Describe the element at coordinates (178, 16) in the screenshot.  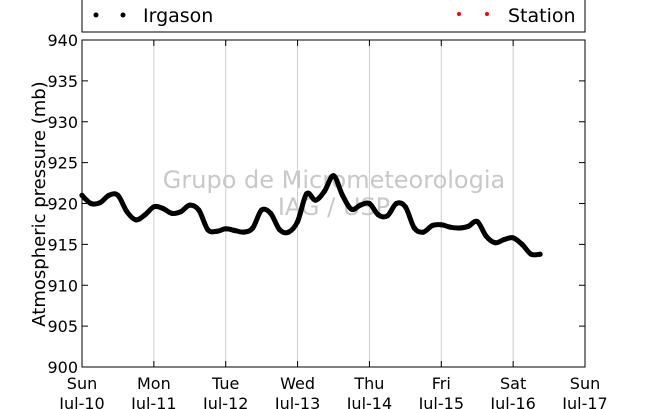
I see `legend-label-irgason: Irgason` at that location.